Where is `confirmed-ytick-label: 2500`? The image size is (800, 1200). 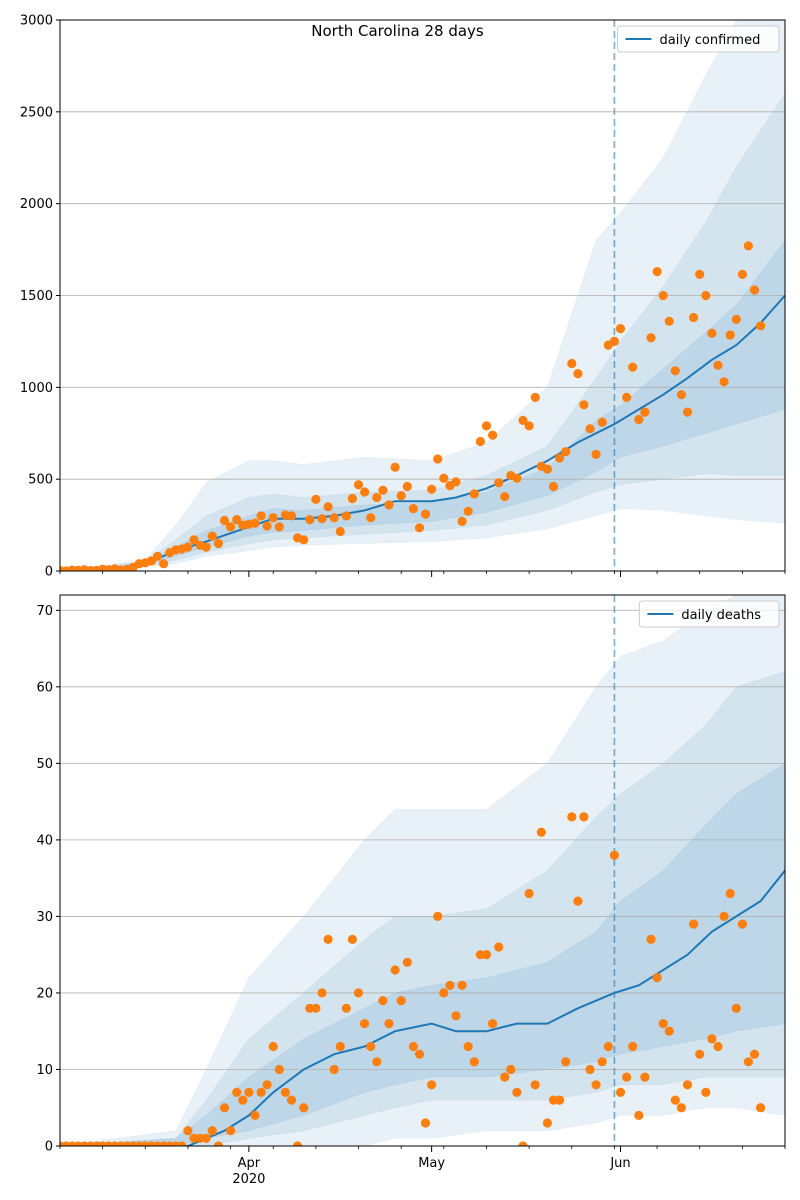
confirmed-ytick-label: 2500 is located at coordinates (36, 112).